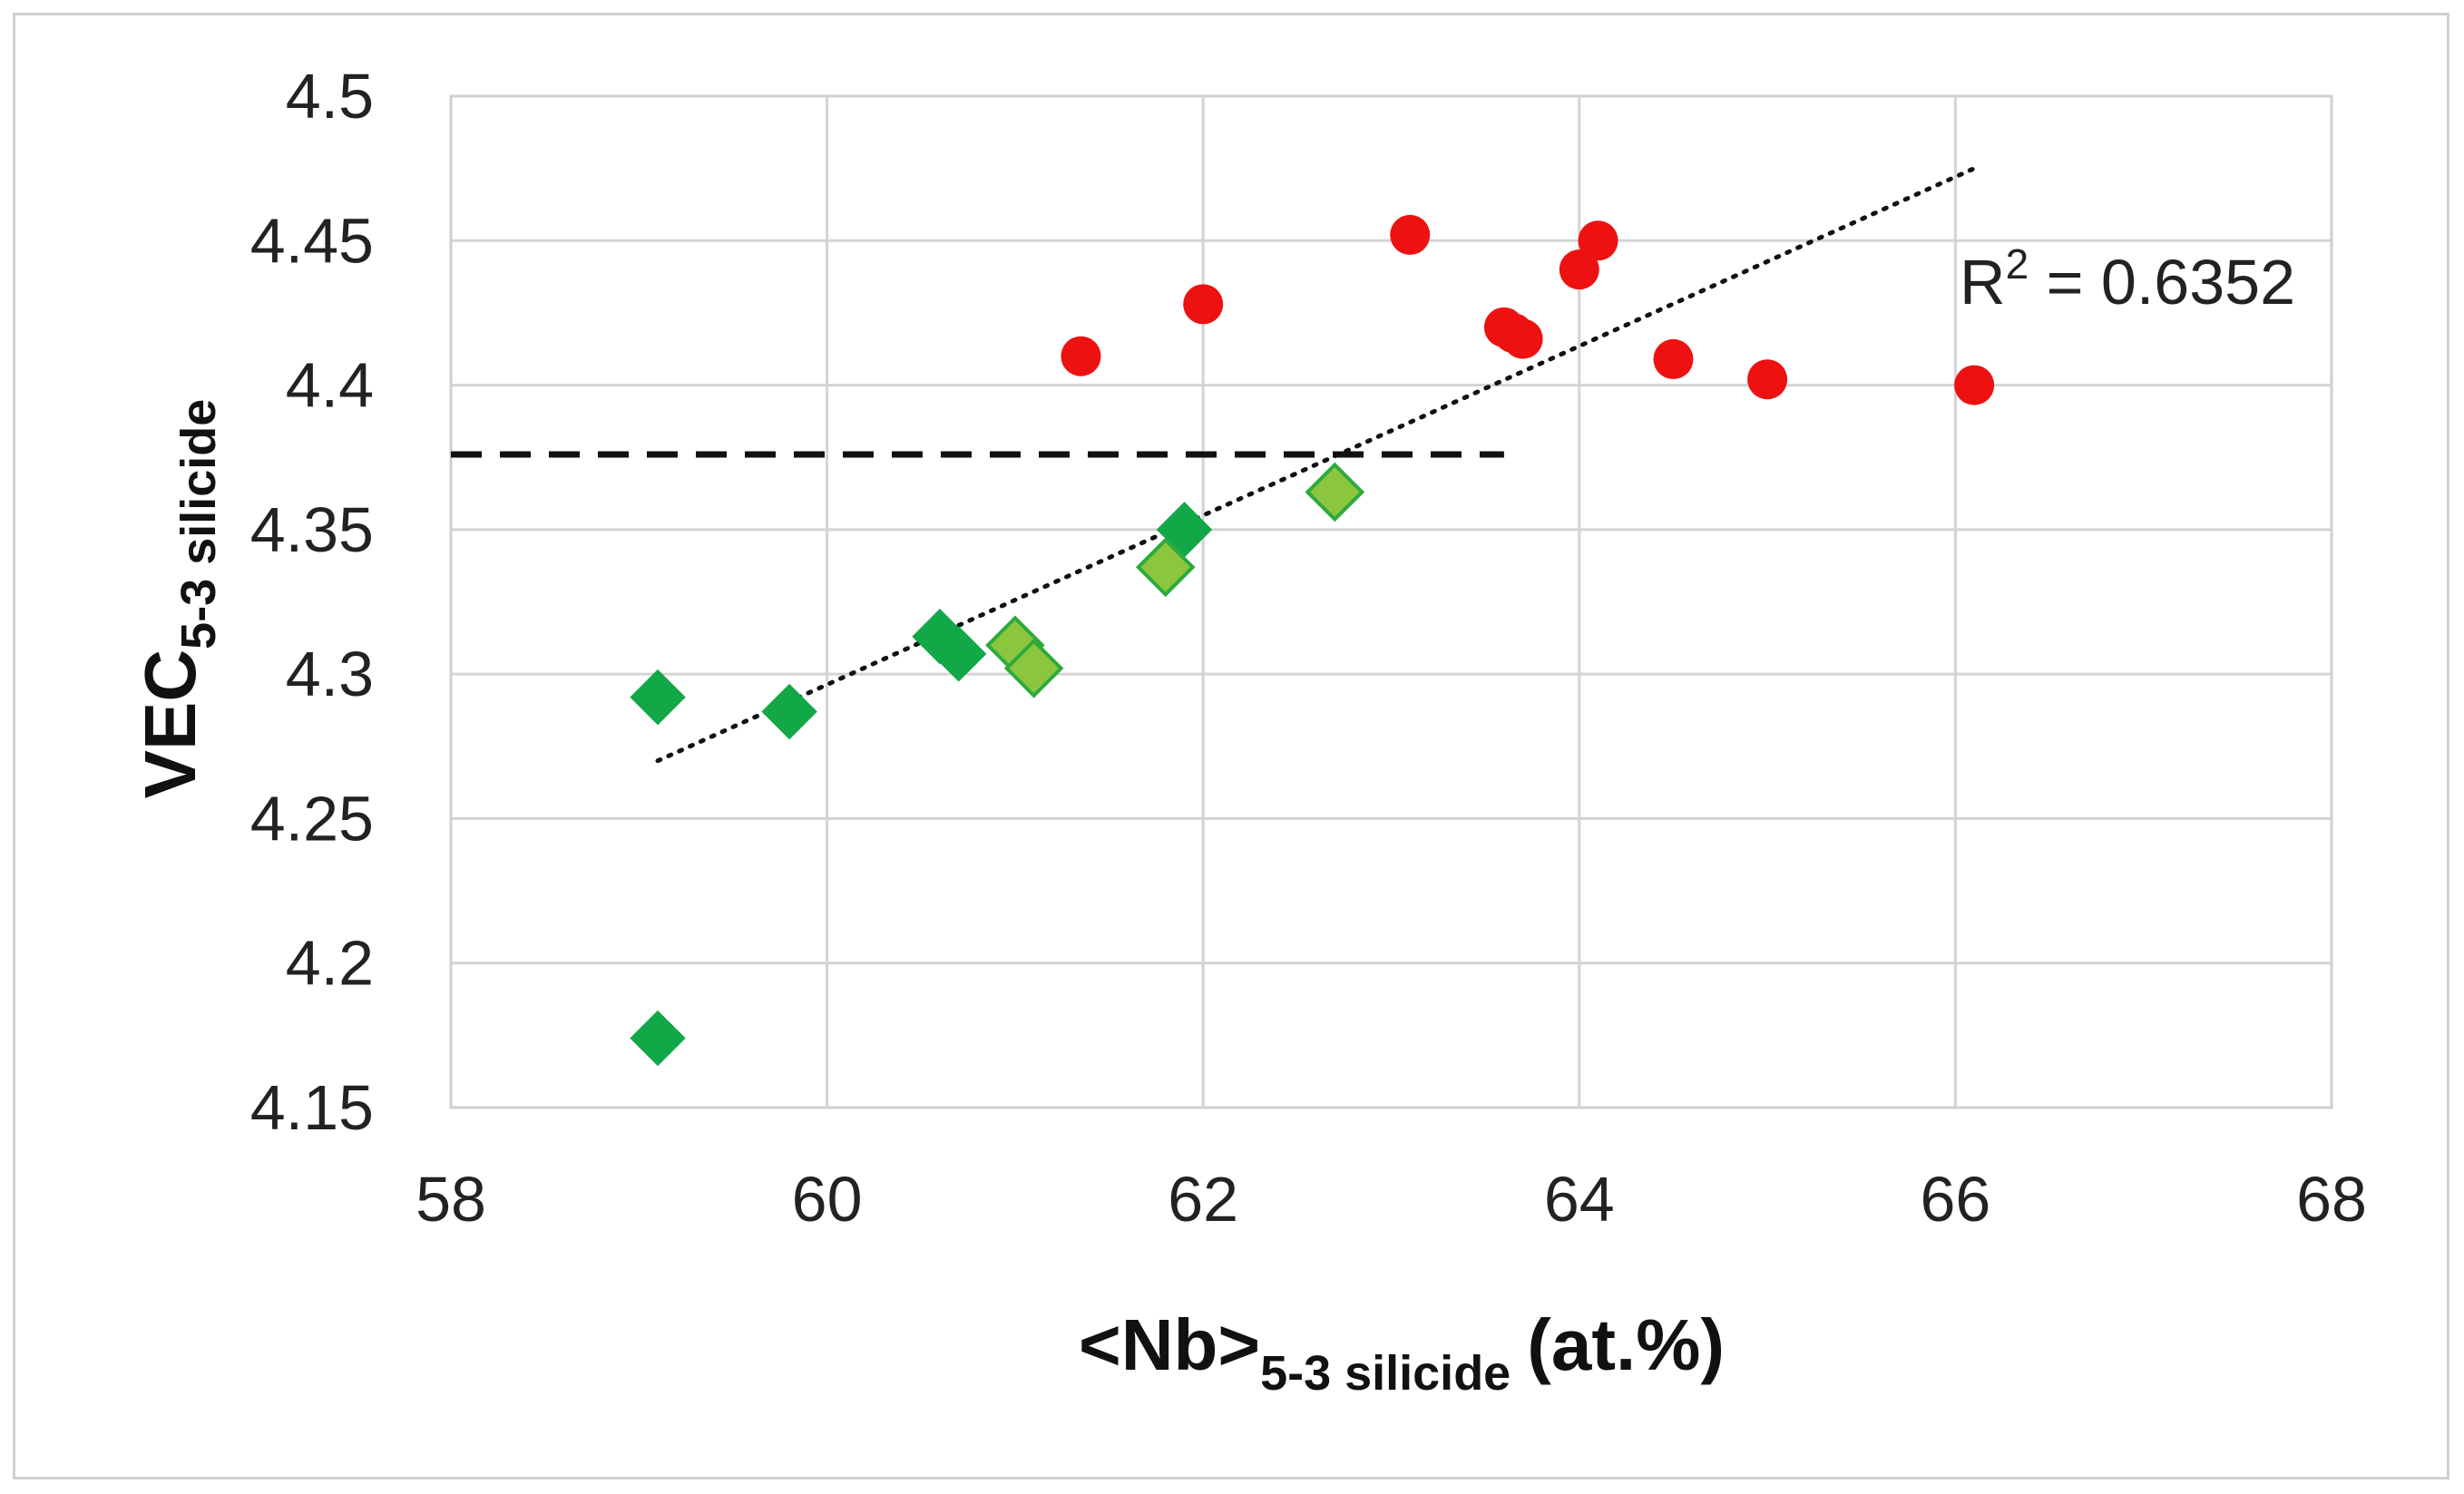 The width and height of the screenshot is (2464, 1494). I want to click on y-tick-label-4.3: 4.3, so click(330, 674).